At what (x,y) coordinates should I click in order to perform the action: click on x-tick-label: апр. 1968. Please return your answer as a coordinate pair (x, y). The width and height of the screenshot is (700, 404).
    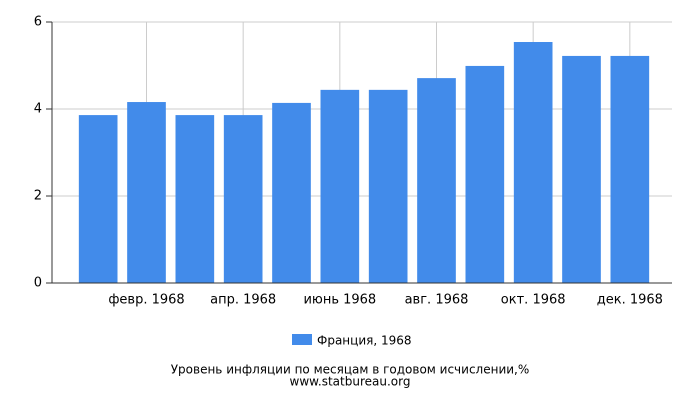
    Looking at the image, I should click on (243, 300).